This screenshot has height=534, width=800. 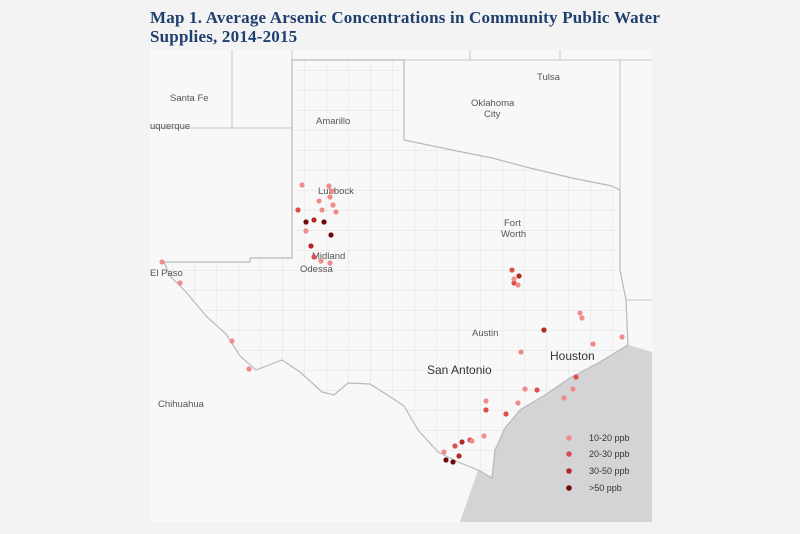 What do you see at coordinates (598, 463) in the screenshot?
I see `map-legend: 10-20 ppb 20-30 ppb 30-50 ppb >50 ppb` at bounding box center [598, 463].